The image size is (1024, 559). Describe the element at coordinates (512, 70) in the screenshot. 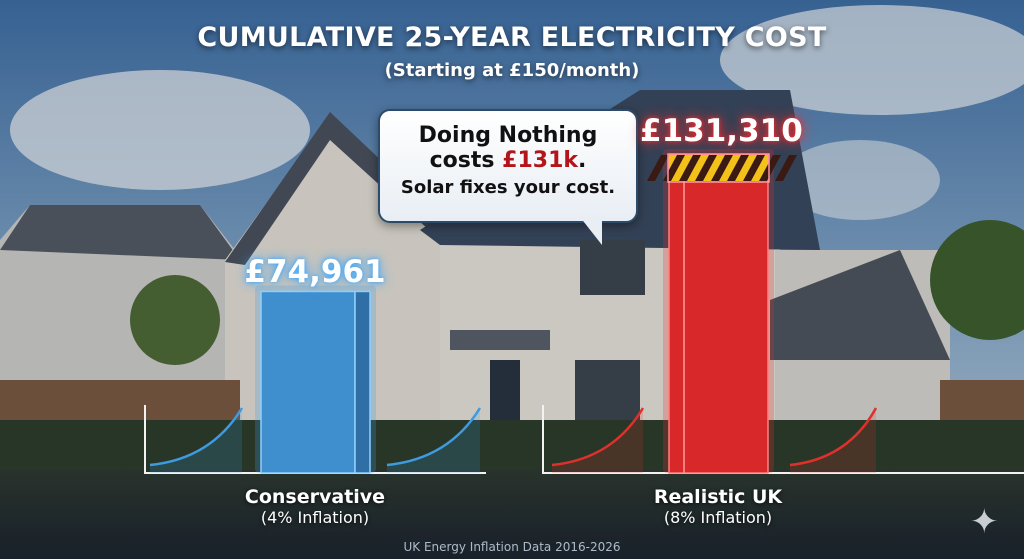

I see `chart-subtitle: (Starting at £150/month)` at that location.